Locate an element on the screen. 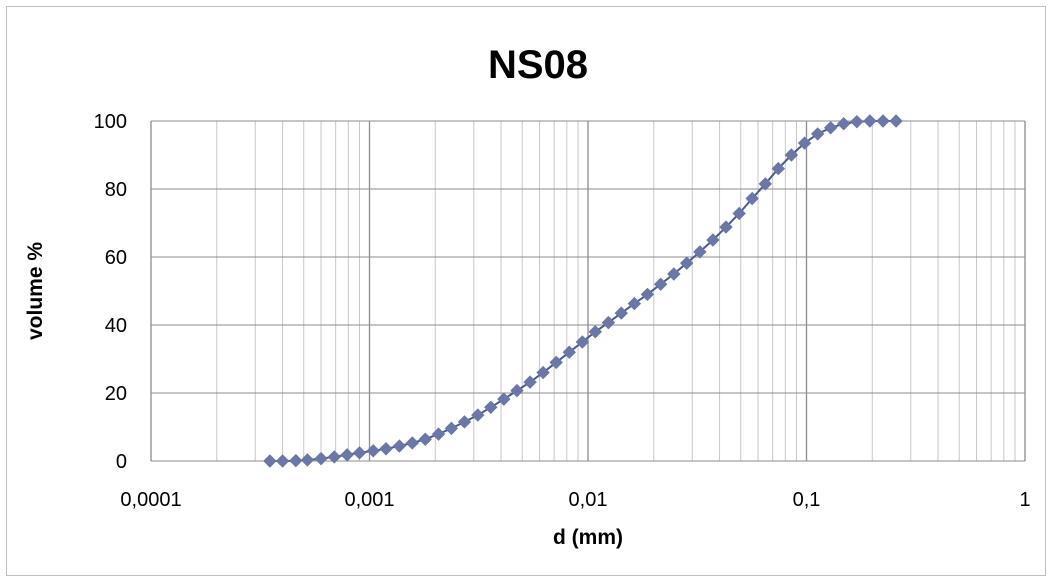 The image size is (1051, 581). y-tick-label: 100 is located at coordinates (110, 122).